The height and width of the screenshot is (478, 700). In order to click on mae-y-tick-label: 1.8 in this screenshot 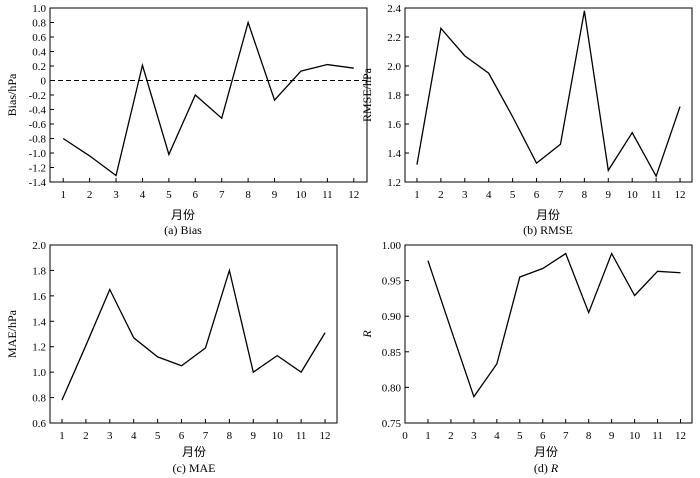, I will do `click(39, 271)`.